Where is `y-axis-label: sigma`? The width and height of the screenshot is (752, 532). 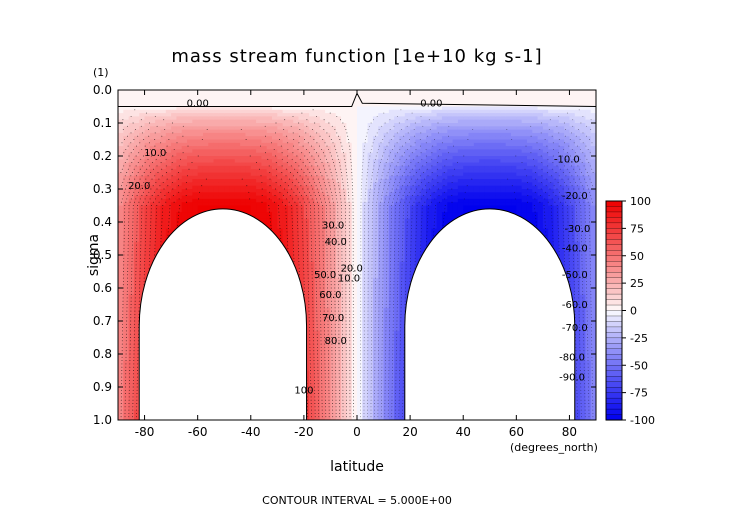 y-axis-label: sigma is located at coordinates (94, 255).